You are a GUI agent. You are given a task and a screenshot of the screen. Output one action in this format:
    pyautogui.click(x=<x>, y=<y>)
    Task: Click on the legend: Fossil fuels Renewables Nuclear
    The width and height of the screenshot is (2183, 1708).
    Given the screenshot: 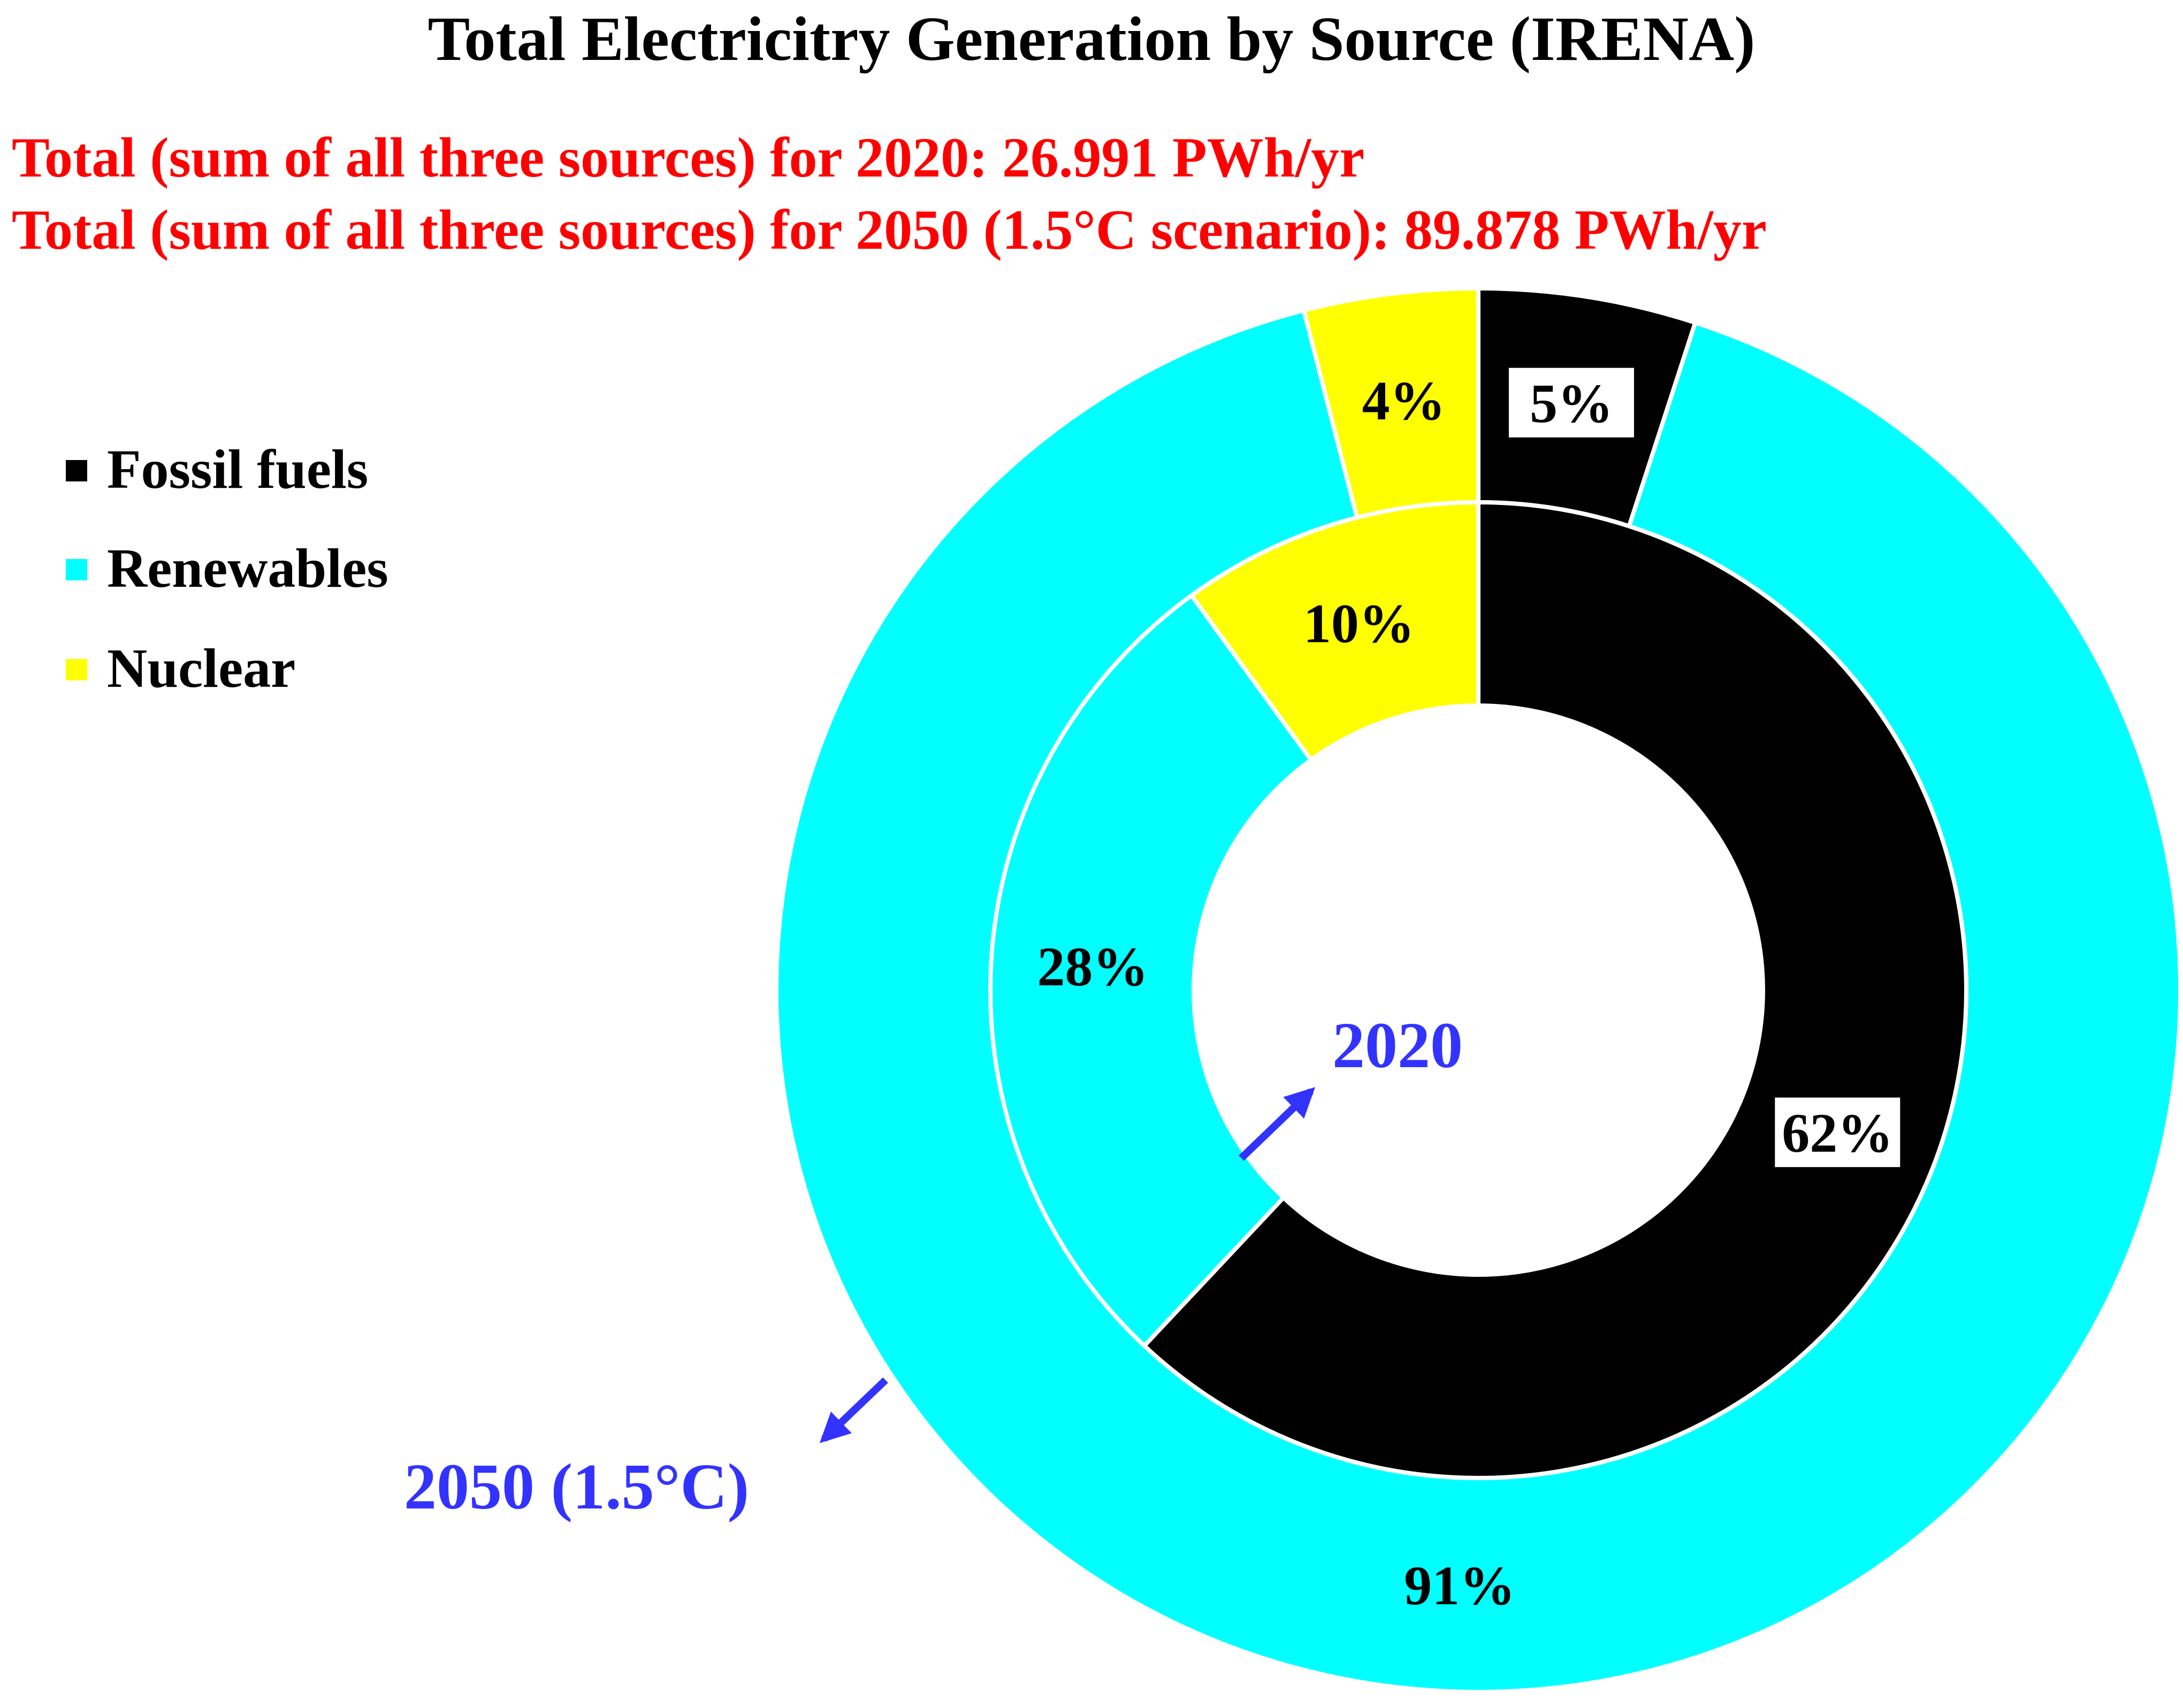 What is the action you would take?
    pyautogui.click(x=227, y=569)
    